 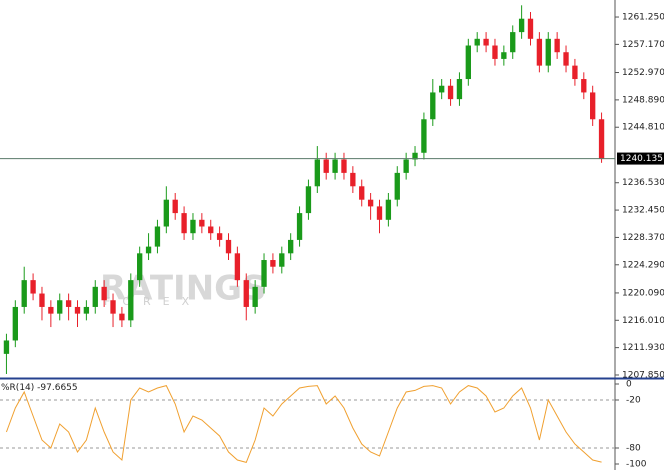 I want to click on indicator-value: -97.6655, so click(x=57, y=388).